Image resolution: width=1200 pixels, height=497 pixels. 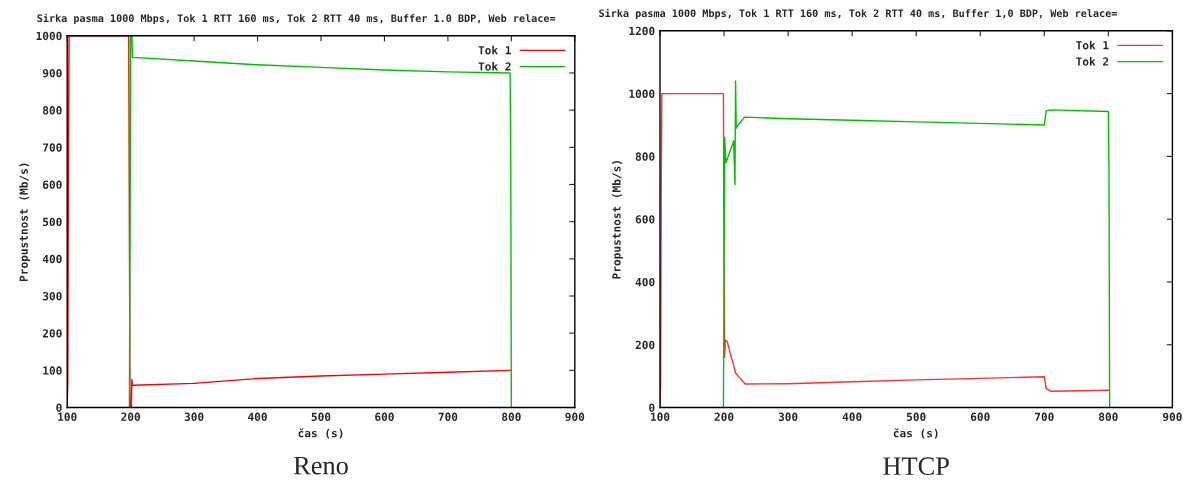 I want to click on y-tick-label: 1200, so click(x=642, y=31).